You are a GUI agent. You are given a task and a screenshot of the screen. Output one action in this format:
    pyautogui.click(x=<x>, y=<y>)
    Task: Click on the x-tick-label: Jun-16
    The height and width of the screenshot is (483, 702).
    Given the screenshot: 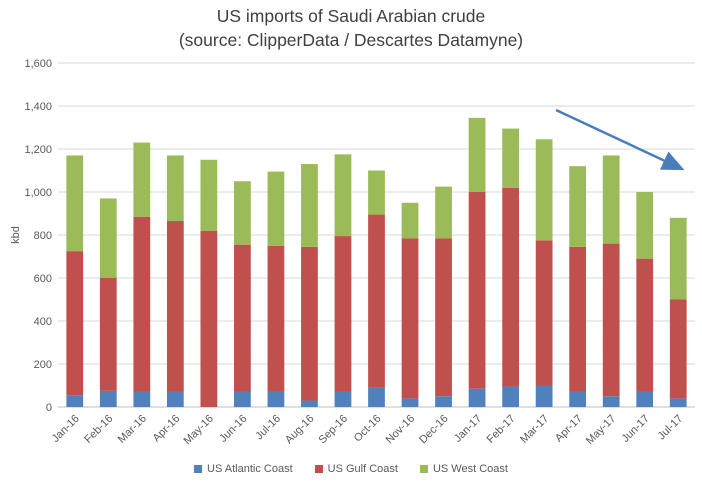 What is the action you would take?
    pyautogui.click(x=233, y=429)
    